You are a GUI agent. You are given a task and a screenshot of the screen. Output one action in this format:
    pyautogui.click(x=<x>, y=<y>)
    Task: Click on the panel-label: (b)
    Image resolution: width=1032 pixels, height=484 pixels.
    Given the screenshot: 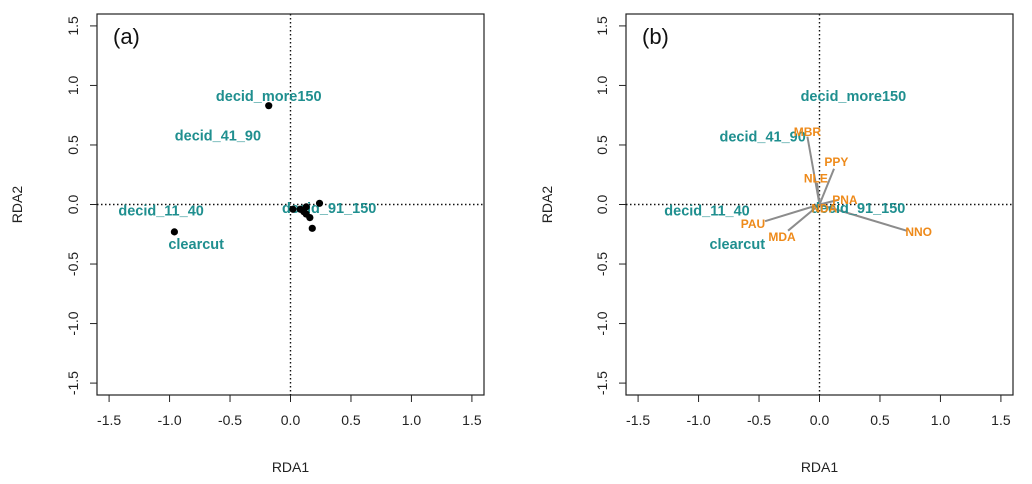 What is the action you would take?
    pyautogui.click(x=655, y=36)
    